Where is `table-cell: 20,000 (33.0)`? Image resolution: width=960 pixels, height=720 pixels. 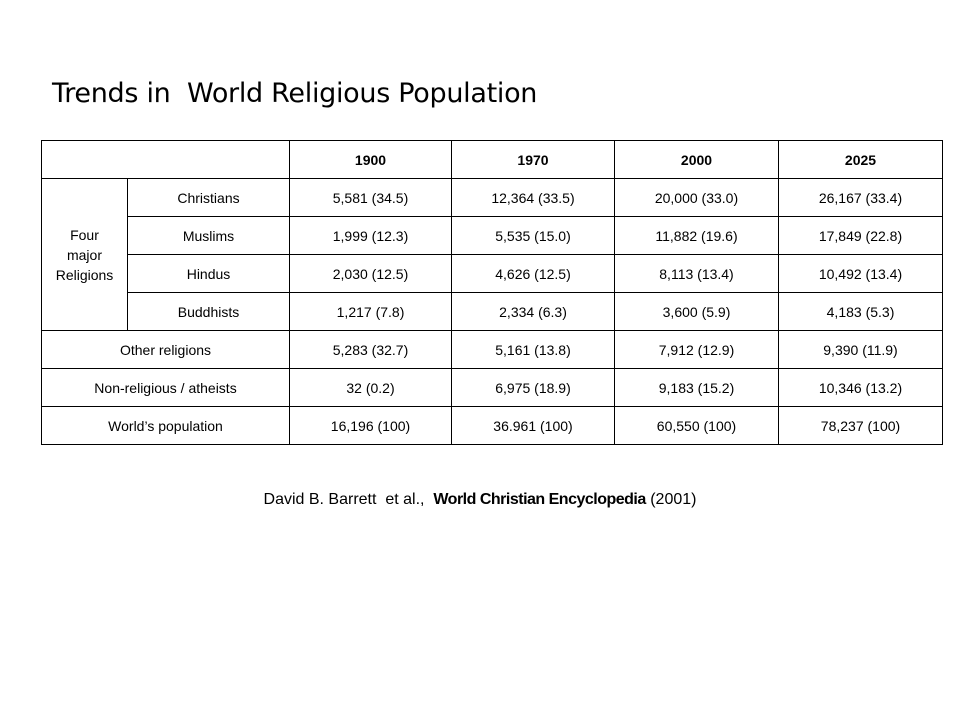 table-cell: 20,000 (33.0) is located at coordinates (696, 197).